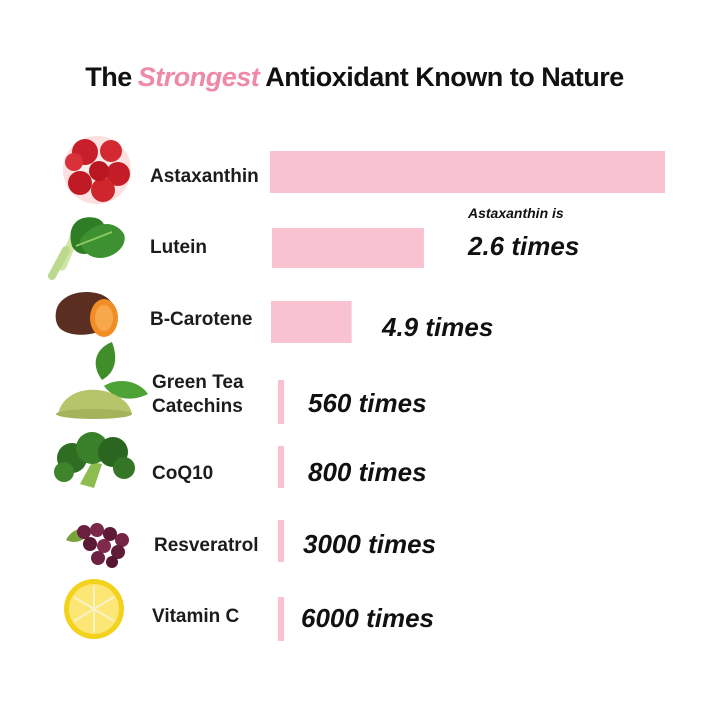 Image resolution: width=709 pixels, height=709 pixels. What do you see at coordinates (206, 545) in the screenshot?
I see `category-label-resveratrol: Resveratrol` at bounding box center [206, 545].